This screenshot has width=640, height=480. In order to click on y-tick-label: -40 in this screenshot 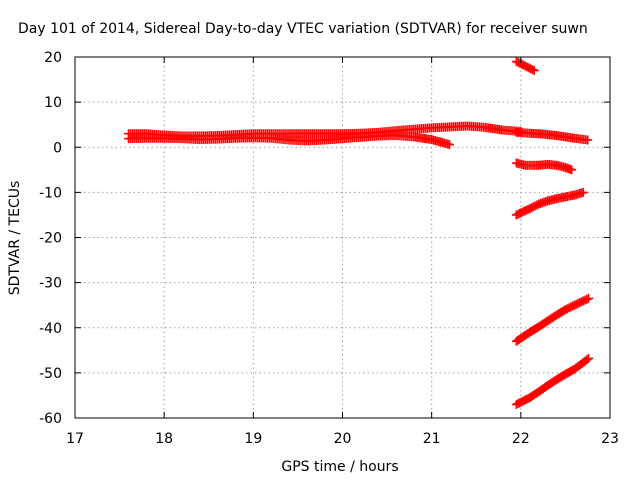, I will do `click(50, 329)`.